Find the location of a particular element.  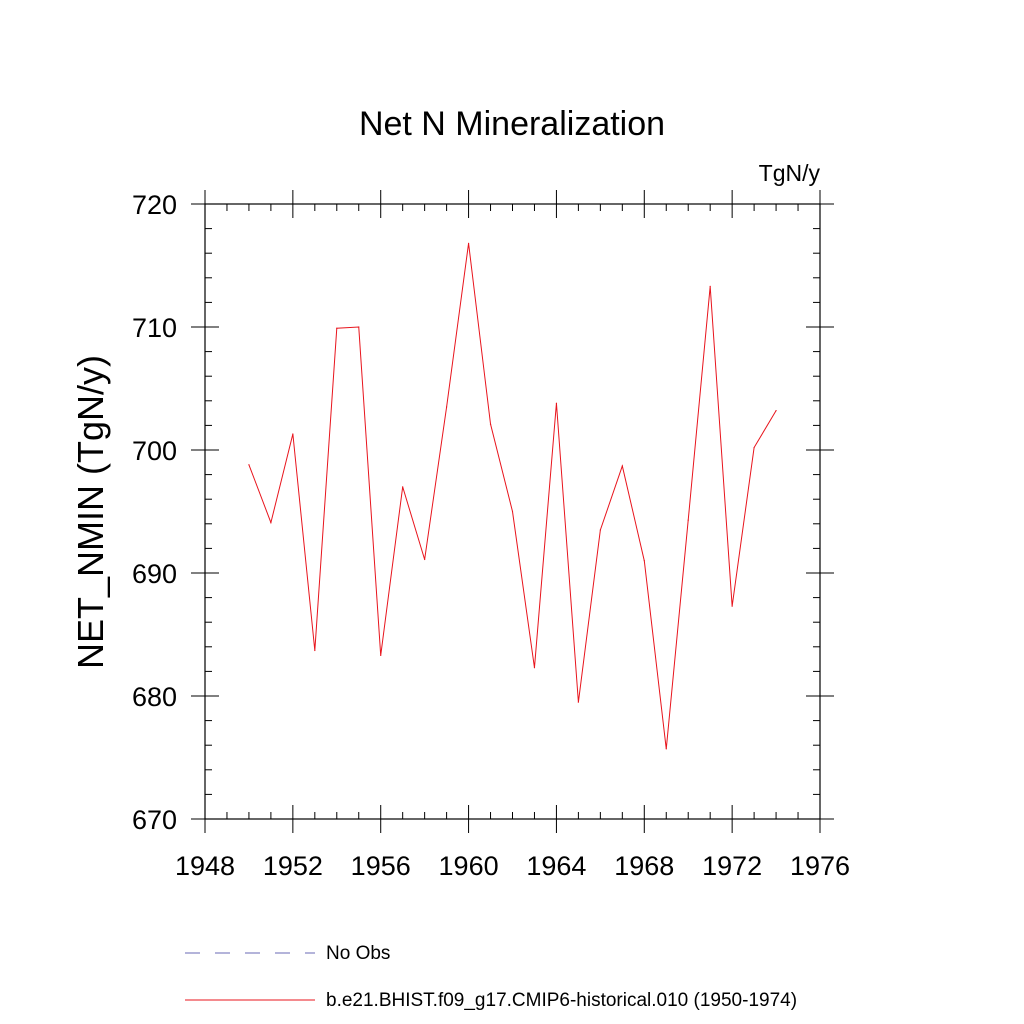

x-tick-label: 1960 is located at coordinates (469, 866).